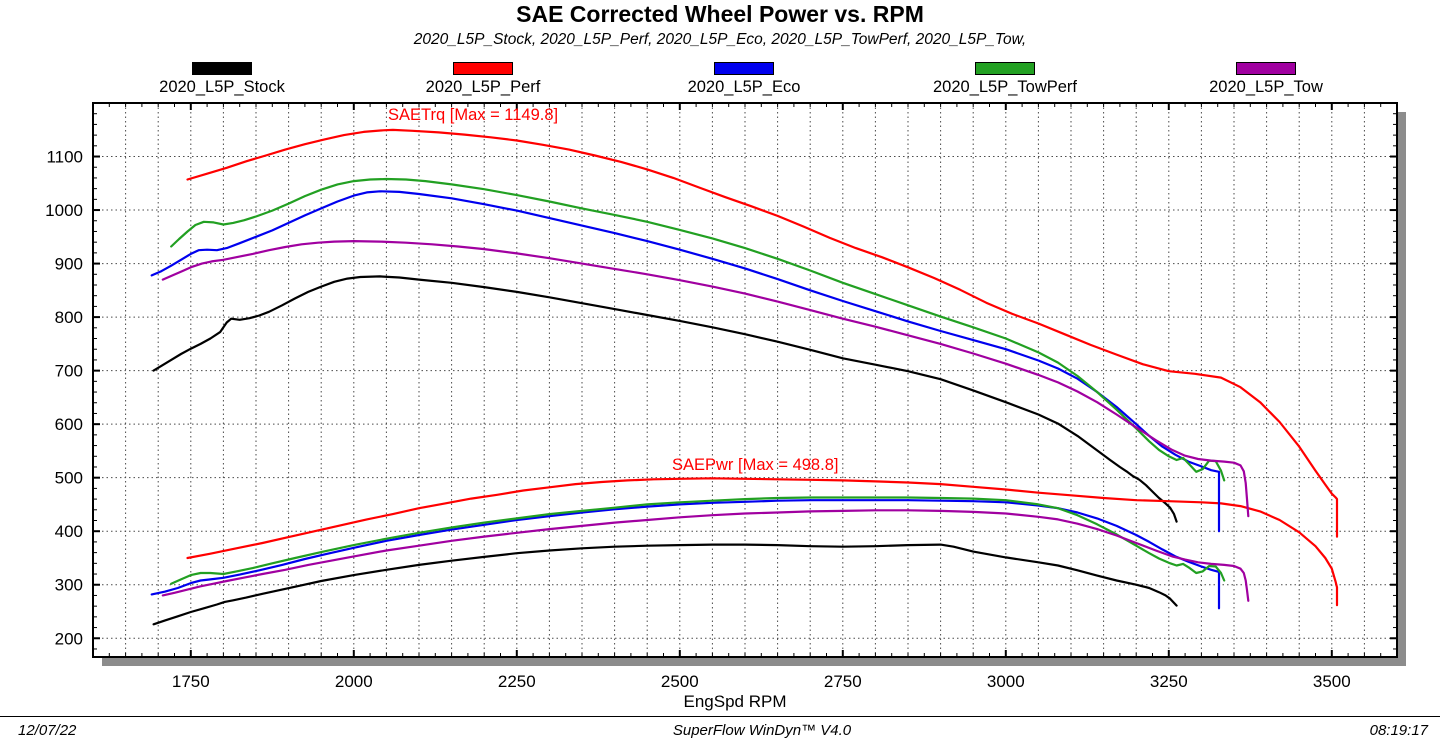 The image size is (1440, 743). I want to click on x-tick-label: 3000, so click(1006, 681).